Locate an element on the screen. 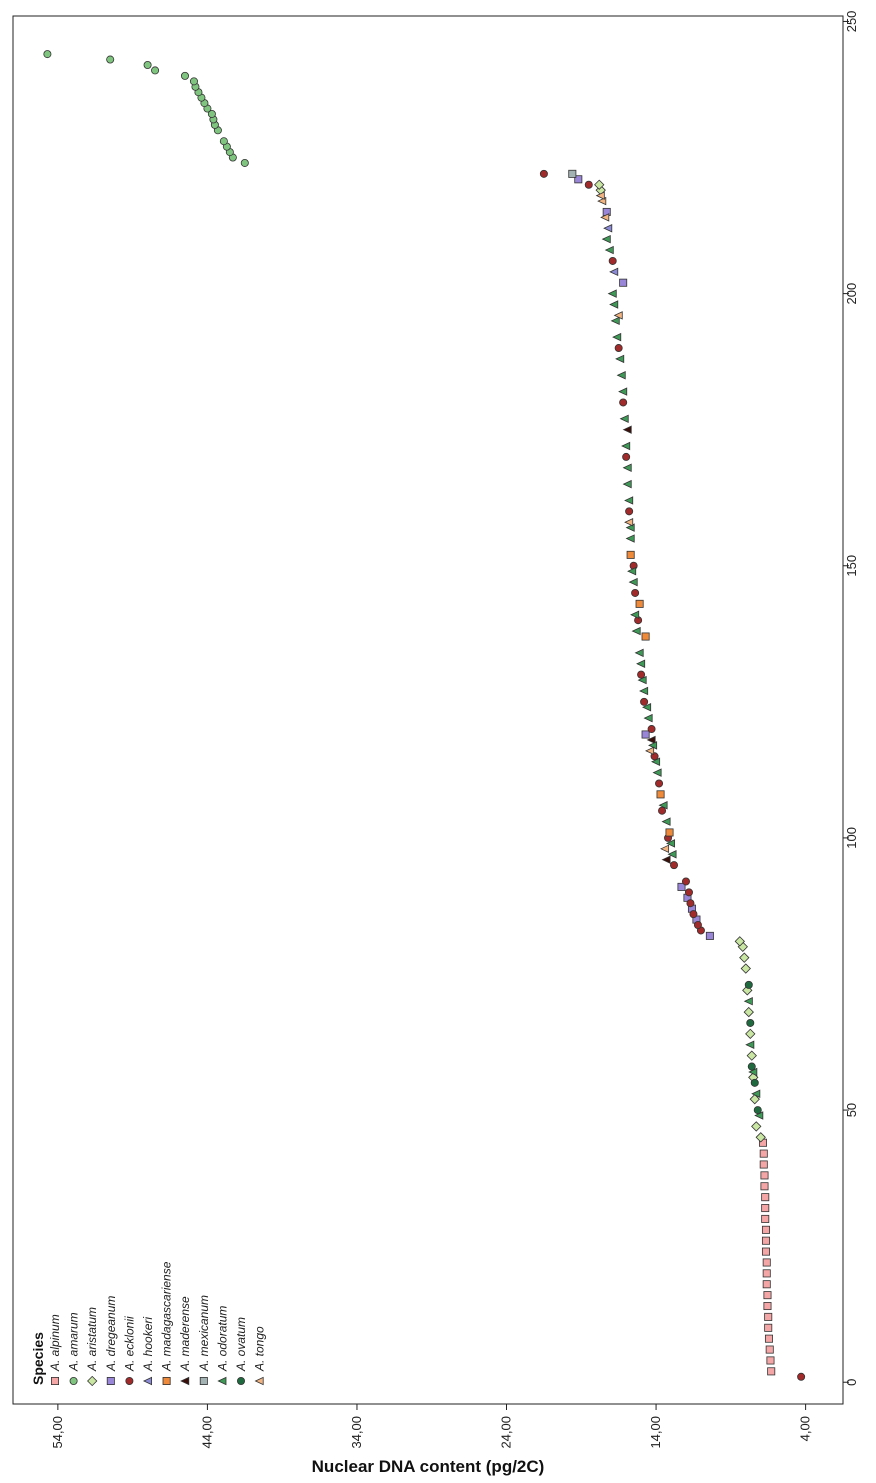 Image resolution: width=876 pixels, height=1483 pixels. legend-symbol-hookeri is located at coordinates (147, 1381).